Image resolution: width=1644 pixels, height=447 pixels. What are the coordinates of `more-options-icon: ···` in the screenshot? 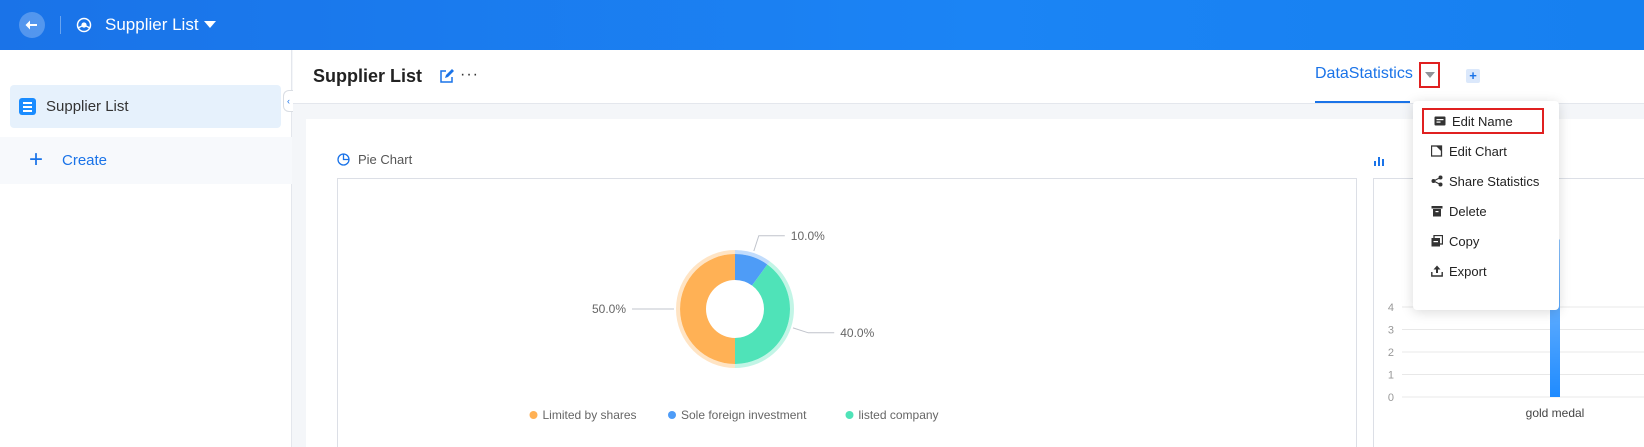 It's located at (469, 74).